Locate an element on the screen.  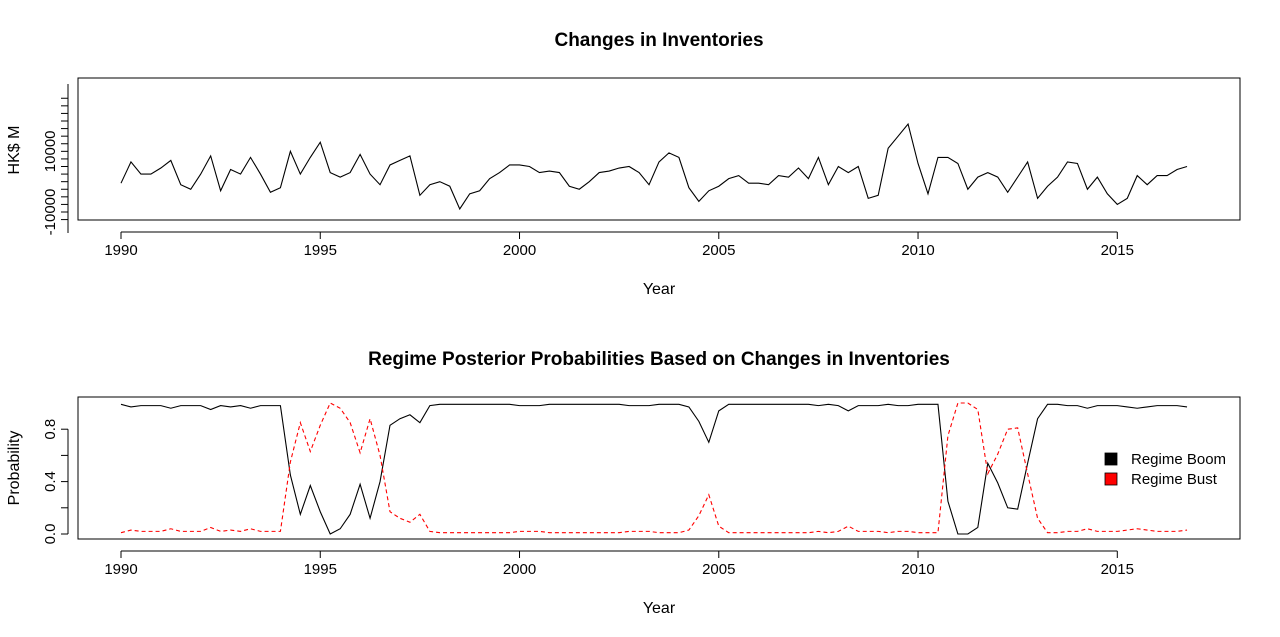
y-tick-label: 0.4 is located at coordinates (50, 481).